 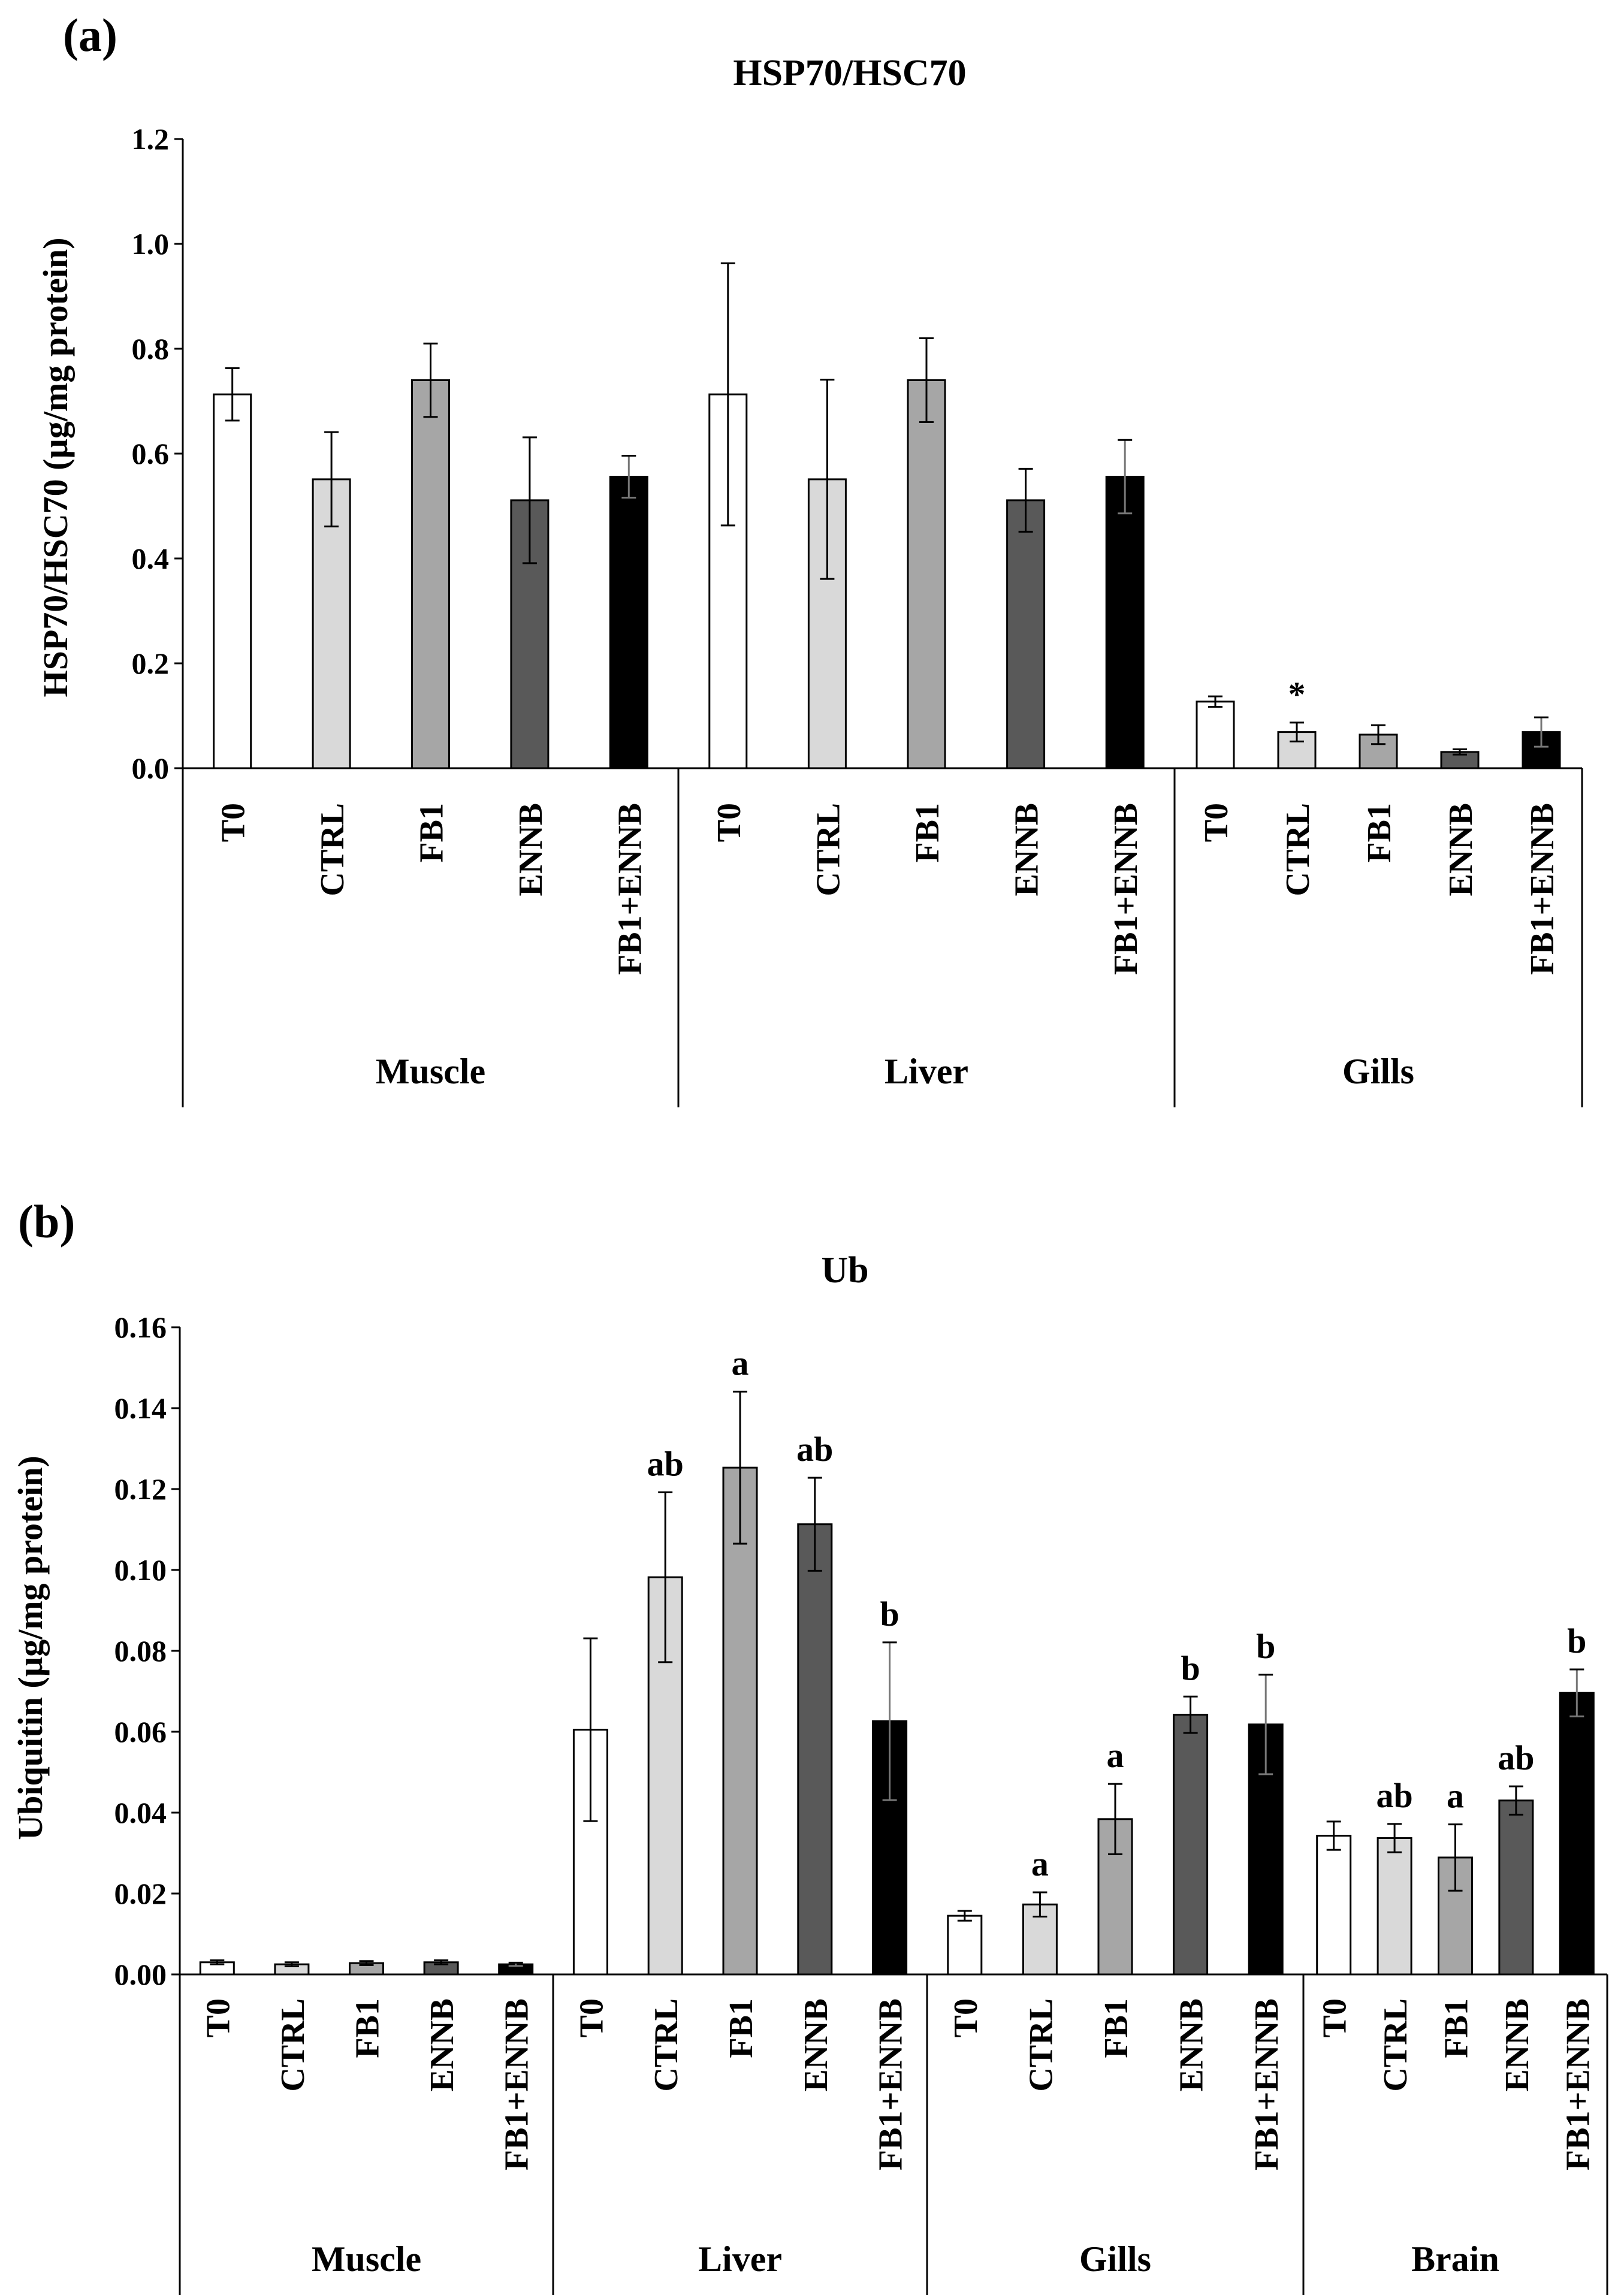 What do you see at coordinates (1297, 695) in the screenshot?
I see `significance-label: *` at bounding box center [1297, 695].